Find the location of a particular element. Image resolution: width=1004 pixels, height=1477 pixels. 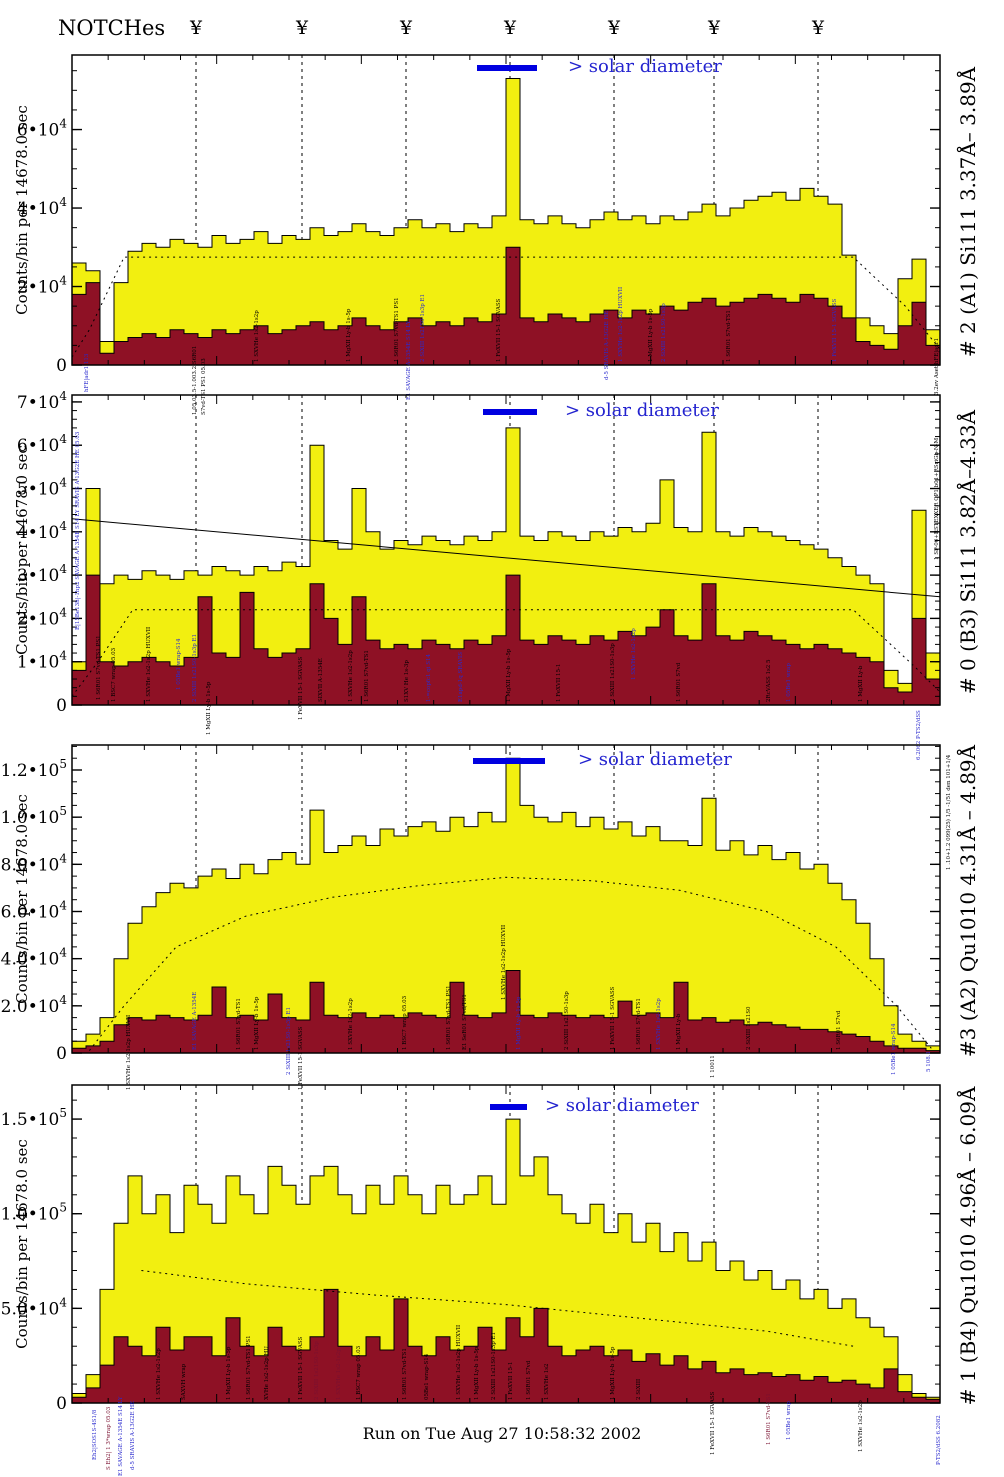

y-axis-label-panel-3: Counts/bin per 14678.0 sec is located at coordinates (22, 899).